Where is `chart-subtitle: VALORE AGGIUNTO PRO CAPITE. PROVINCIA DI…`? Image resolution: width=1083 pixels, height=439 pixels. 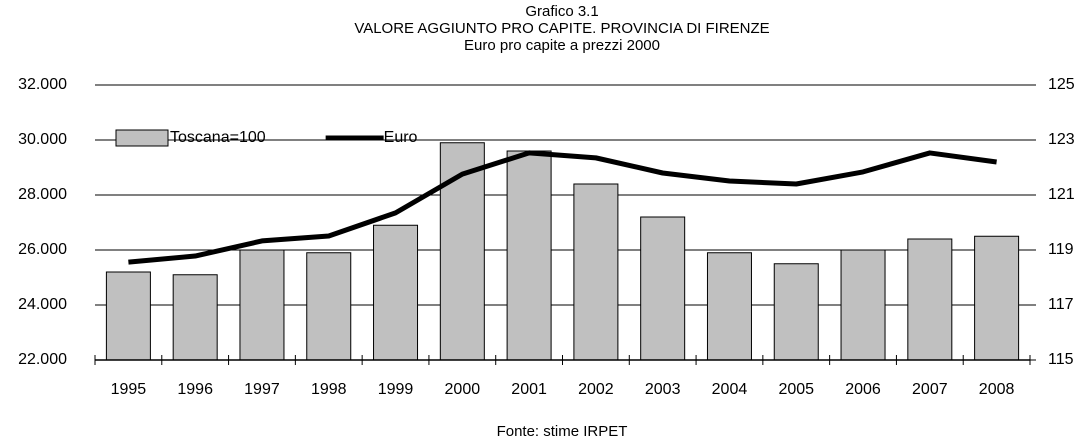 chart-subtitle: VALORE AGGIUNTO PRO CAPITE. PROVINCIA DI… is located at coordinates (561, 28).